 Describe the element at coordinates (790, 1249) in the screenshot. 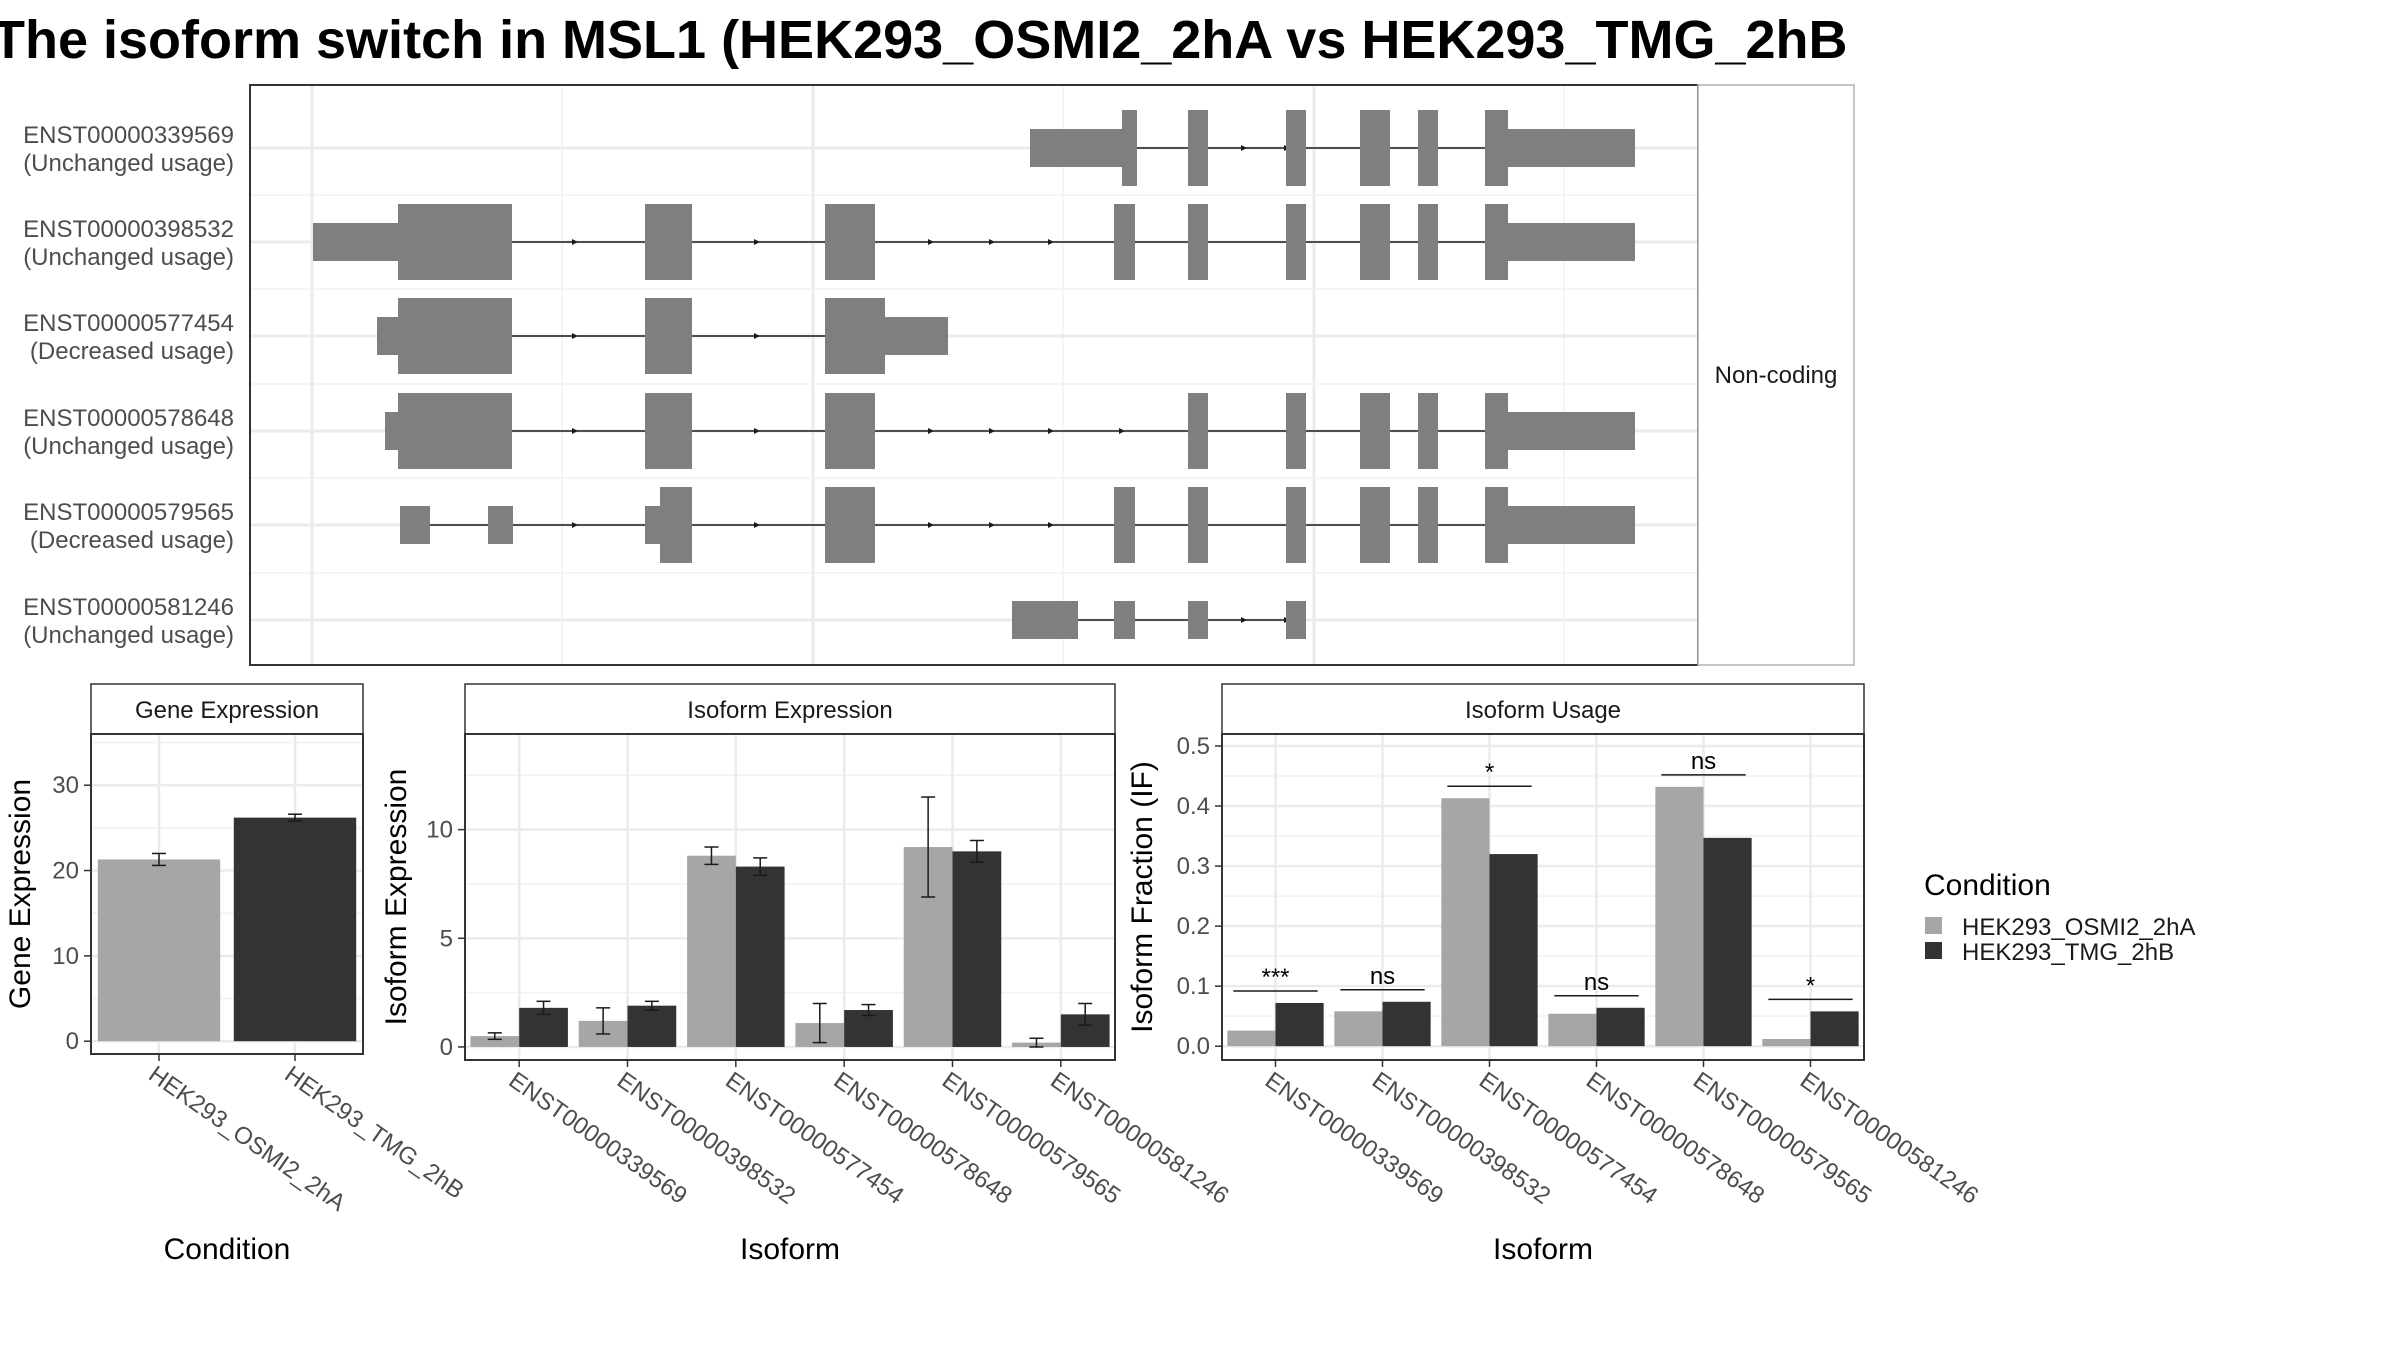

I see `x-axis-title: Isoform` at that location.